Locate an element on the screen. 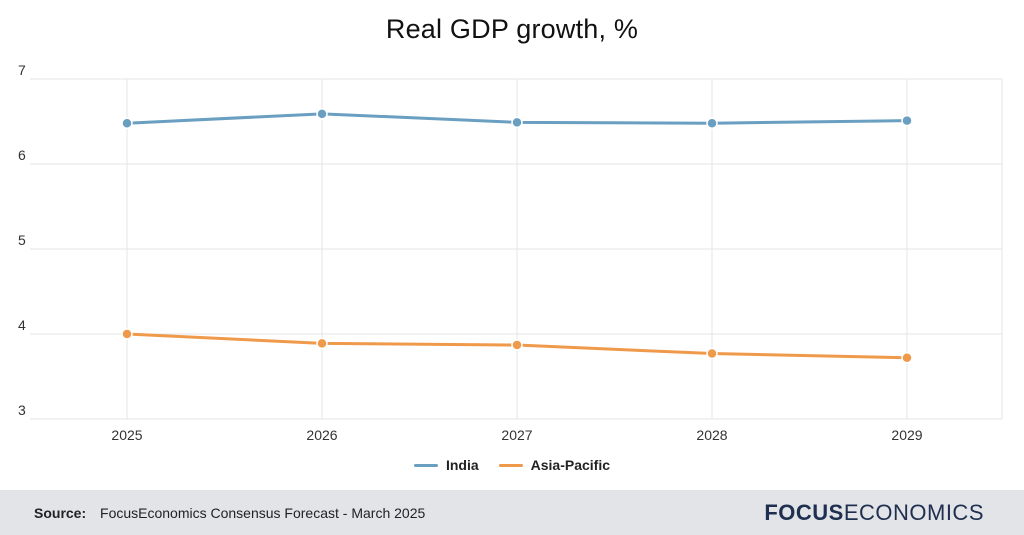 This screenshot has width=1024, height=535. x-tick-label: 2026 is located at coordinates (321, 435).